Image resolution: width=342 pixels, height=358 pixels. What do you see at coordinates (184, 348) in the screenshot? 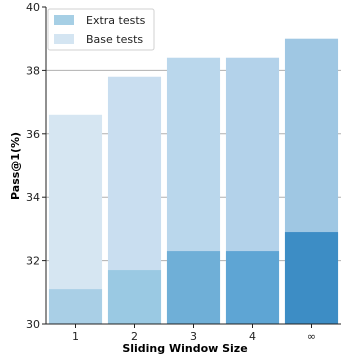
I see `x-axis-label: Sliding Window Size` at bounding box center [184, 348].